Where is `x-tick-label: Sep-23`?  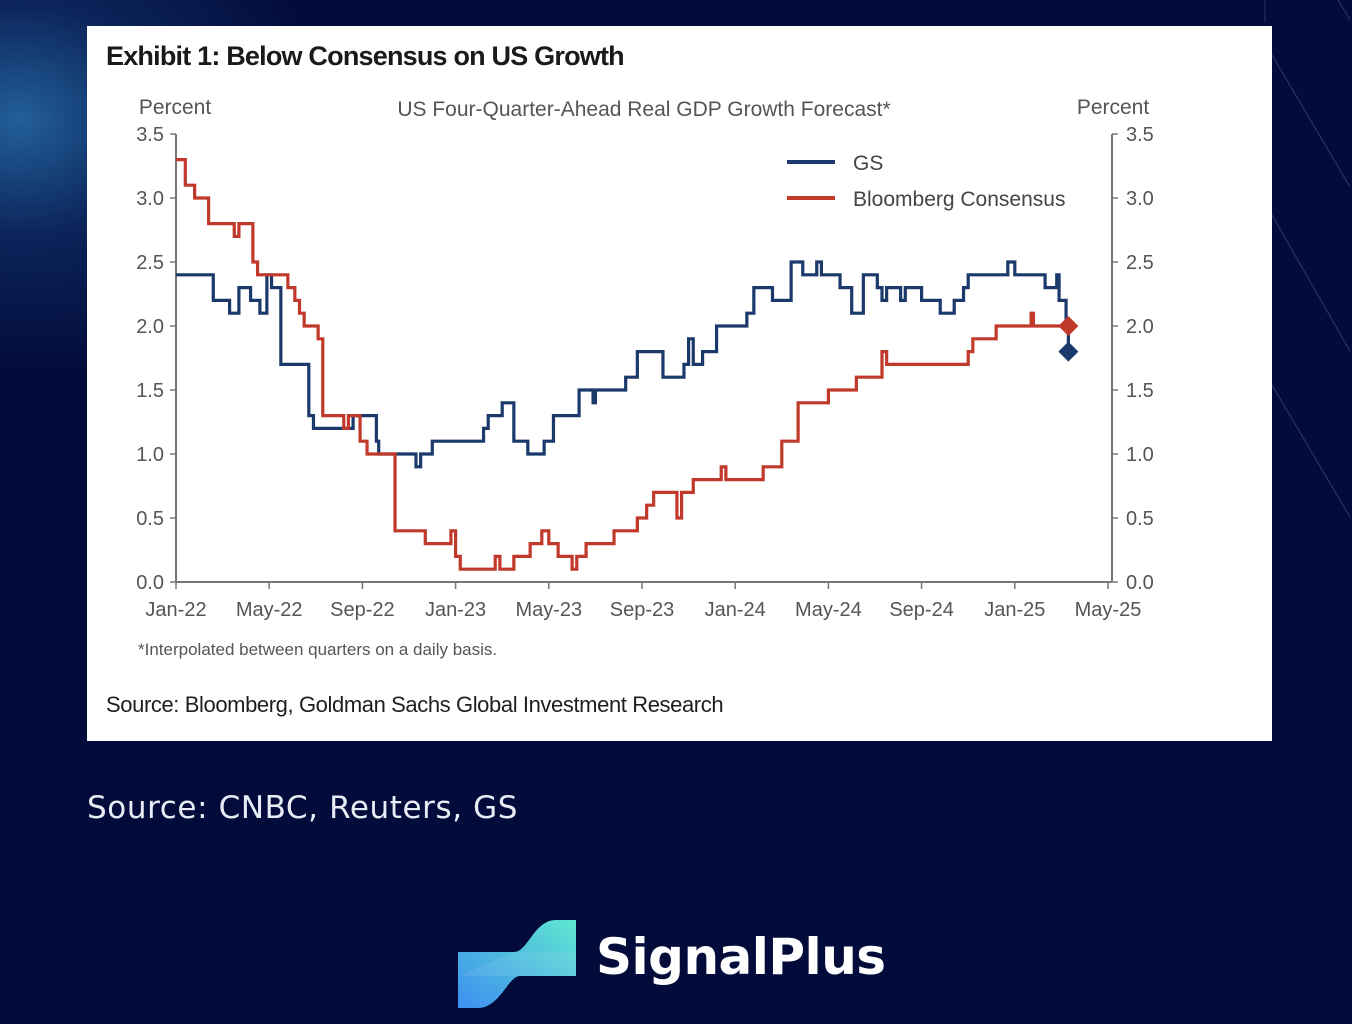 x-tick-label: Sep-23 is located at coordinates (642, 610).